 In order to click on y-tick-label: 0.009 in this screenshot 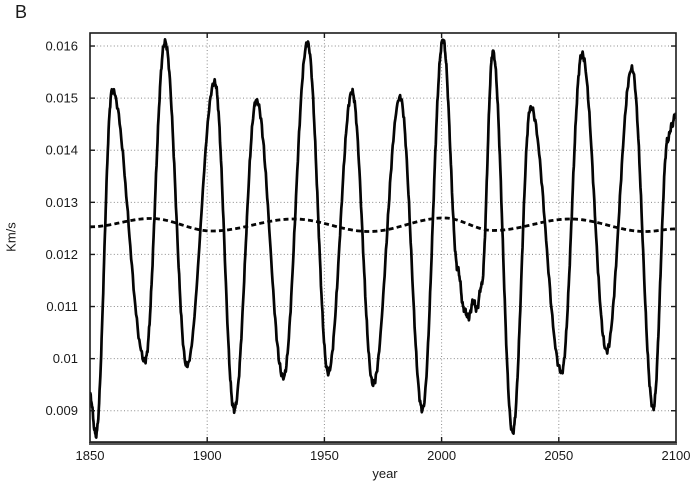, I will do `click(61, 410)`.